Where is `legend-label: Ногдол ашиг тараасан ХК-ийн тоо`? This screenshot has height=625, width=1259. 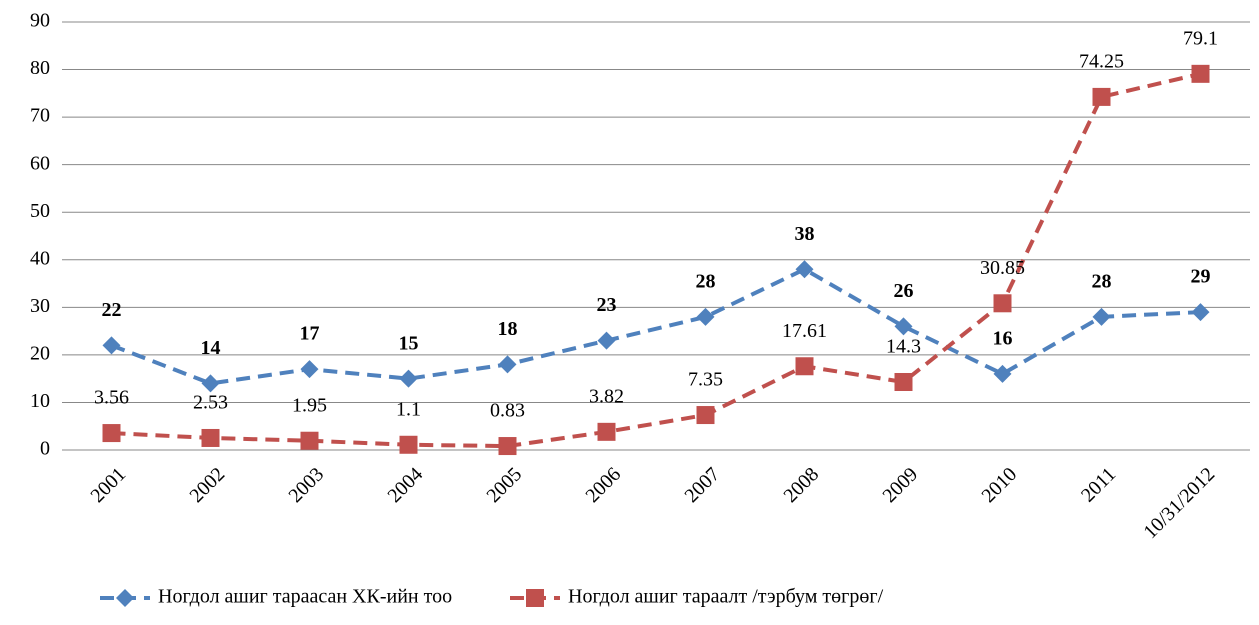
legend-label: Ногдол ашиг тараасан ХК-ийн тоо is located at coordinates (305, 597).